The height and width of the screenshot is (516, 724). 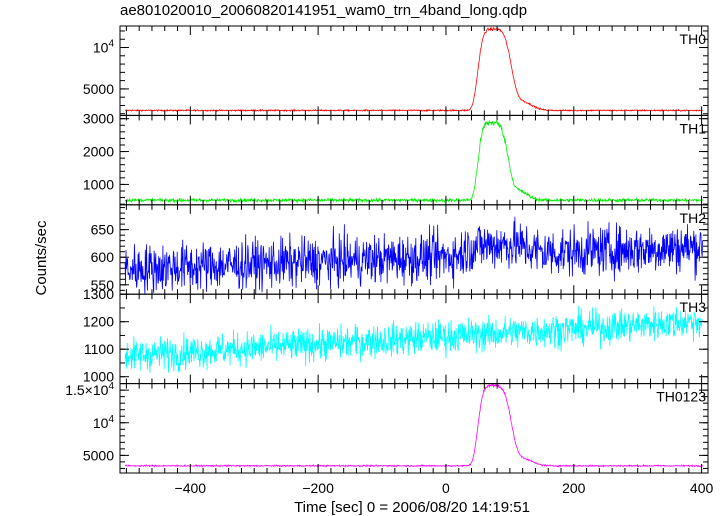 What do you see at coordinates (693, 218) in the screenshot?
I see `panel-label-th2: TH2` at bounding box center [693, 218].